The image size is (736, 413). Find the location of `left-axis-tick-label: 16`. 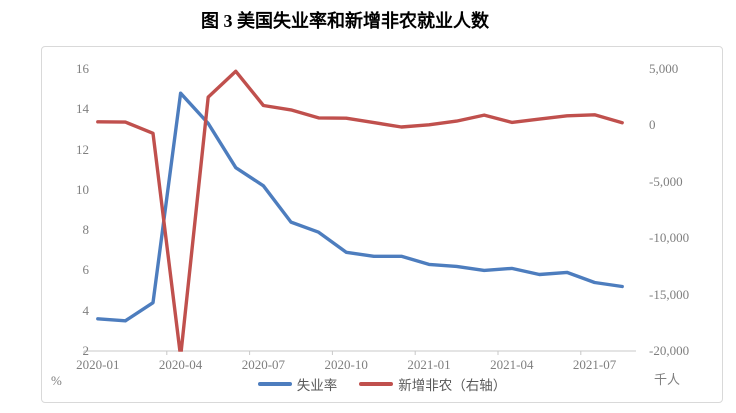

left-axis-tick-label: 16 is located at coordinates (82, 68).